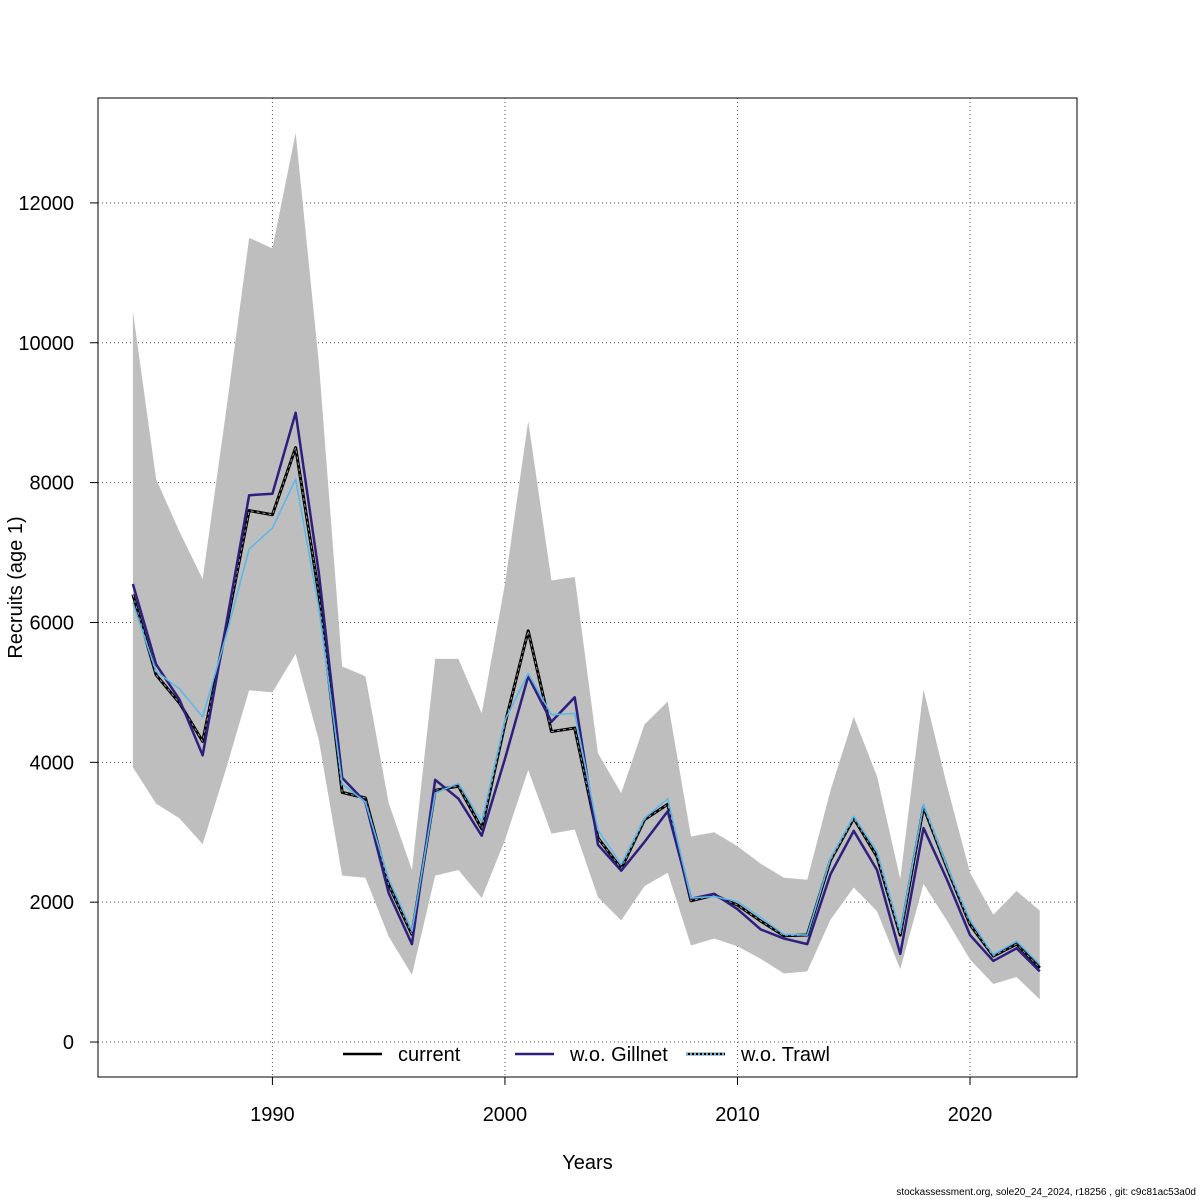  I want to click on legend-label-gillnet: w.o. Gillnet, so click(618, 1055).